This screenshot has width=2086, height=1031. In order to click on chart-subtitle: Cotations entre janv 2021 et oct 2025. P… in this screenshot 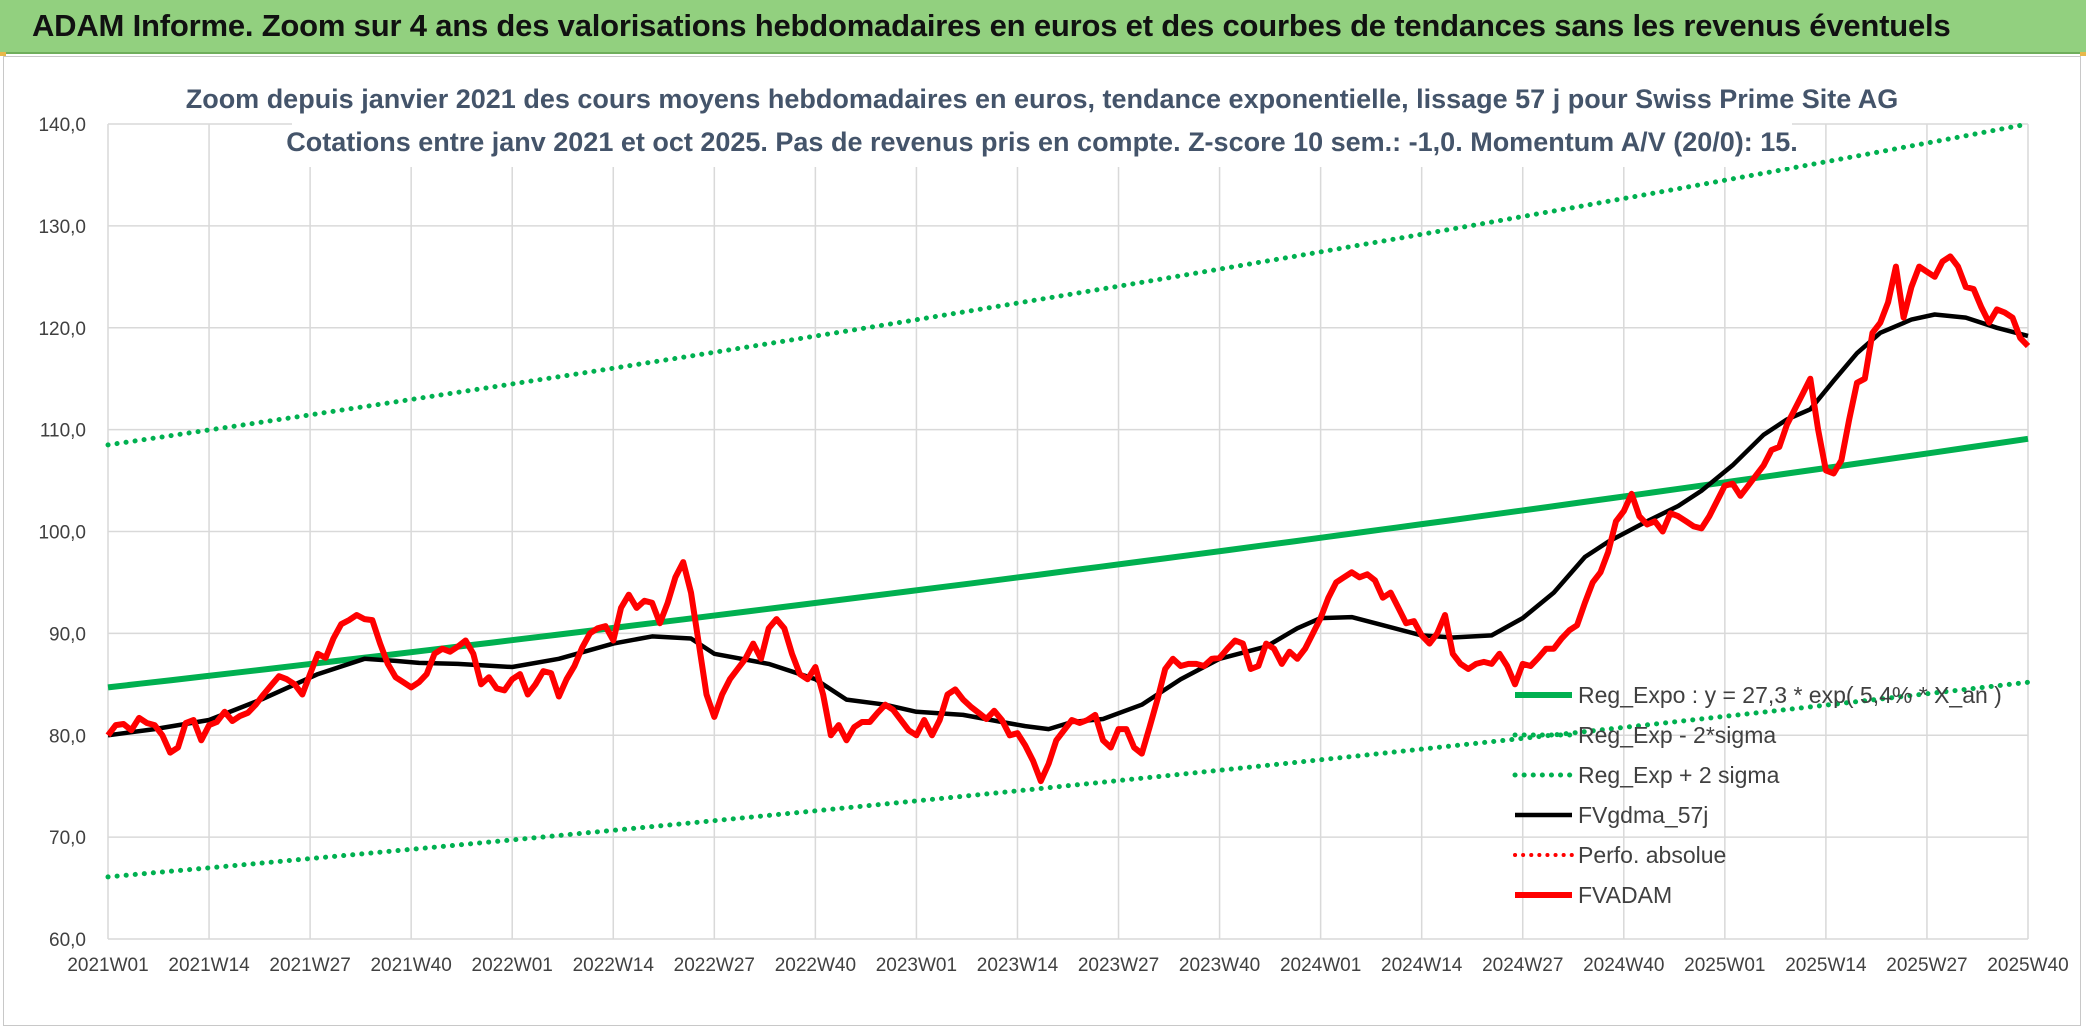, I will do `click(1042, 142)`.